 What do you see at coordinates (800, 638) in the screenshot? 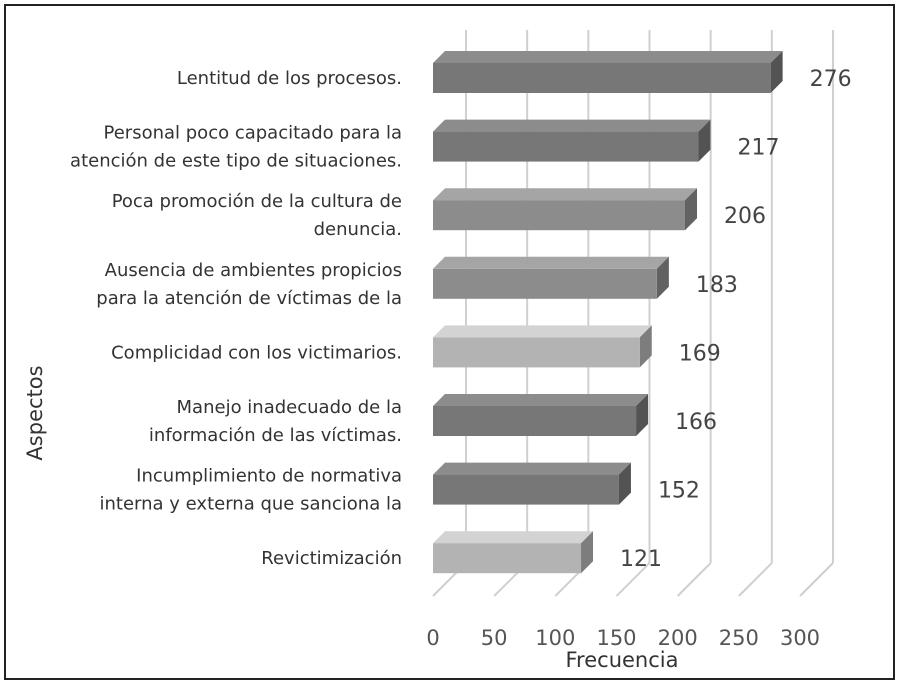
I see `x-tick-label: 300` at bounding box center [800, 638].